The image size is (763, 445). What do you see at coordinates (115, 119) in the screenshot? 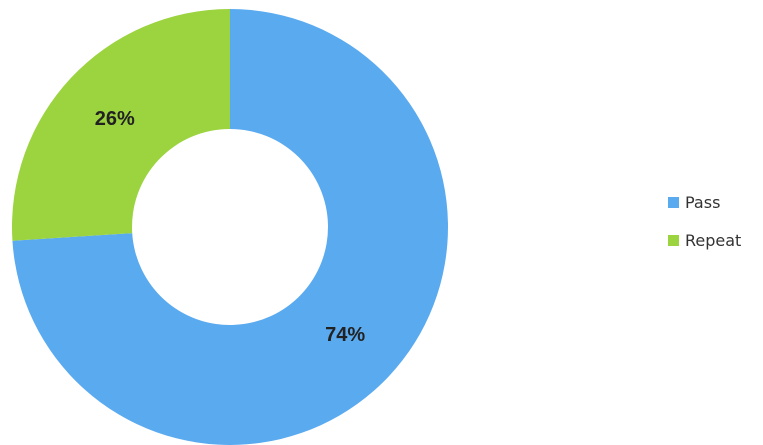
I see `data-label-repeat: 26%` at bounding box center [115, 119].